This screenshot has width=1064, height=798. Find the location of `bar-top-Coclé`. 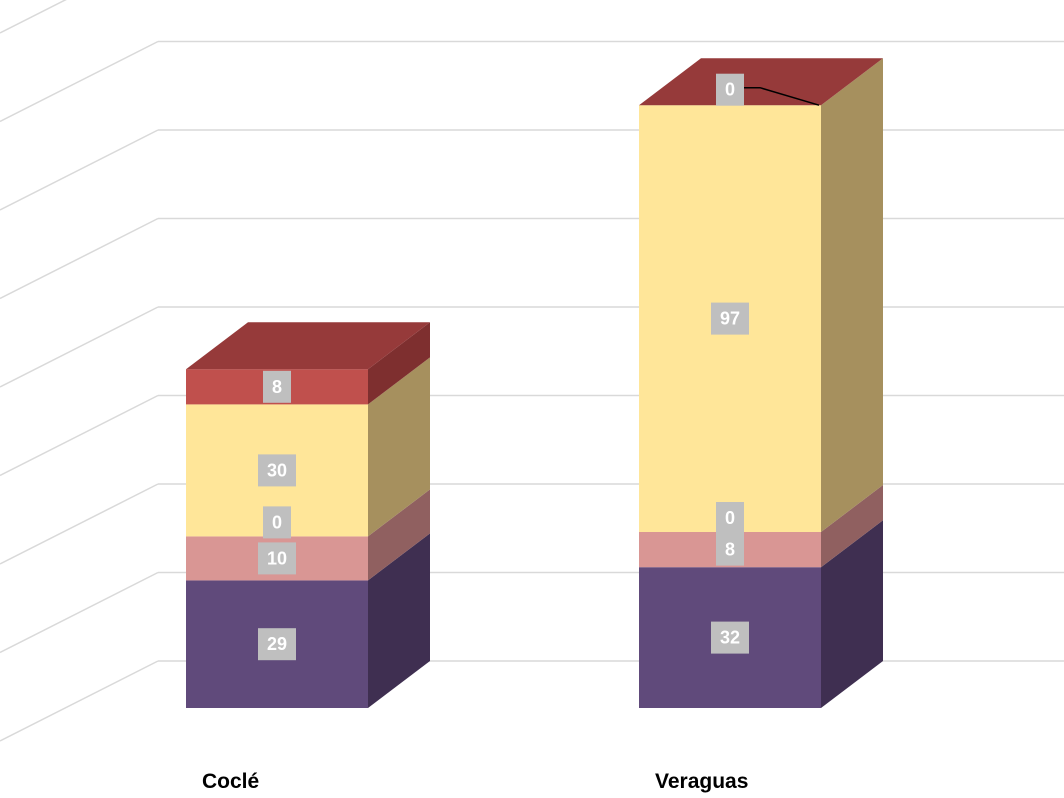

bar-top-Coclé is located at coordinates (308, 346).